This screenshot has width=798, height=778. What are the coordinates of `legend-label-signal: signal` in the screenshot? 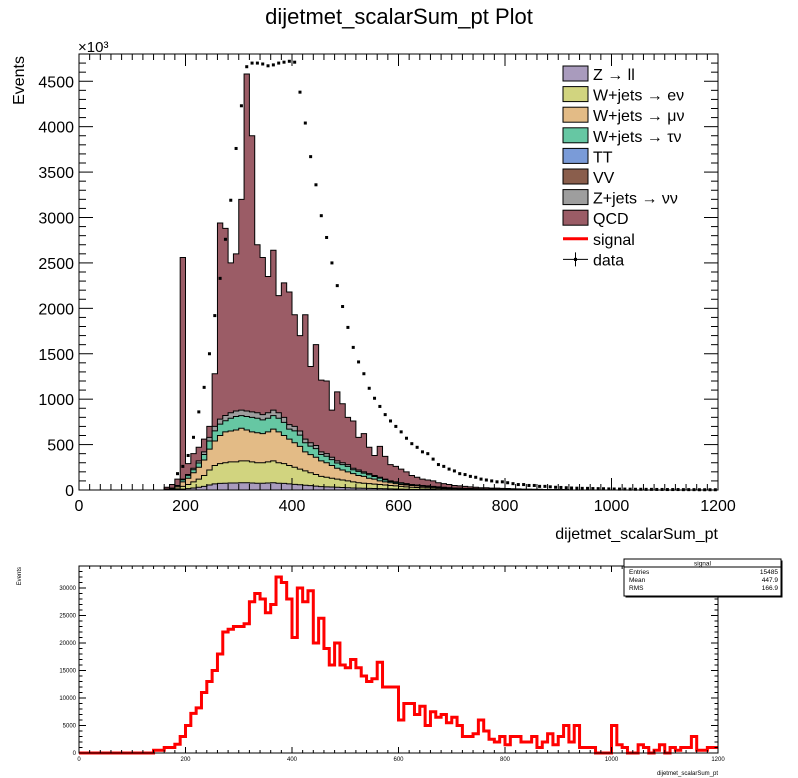 It's located at (614, 240).